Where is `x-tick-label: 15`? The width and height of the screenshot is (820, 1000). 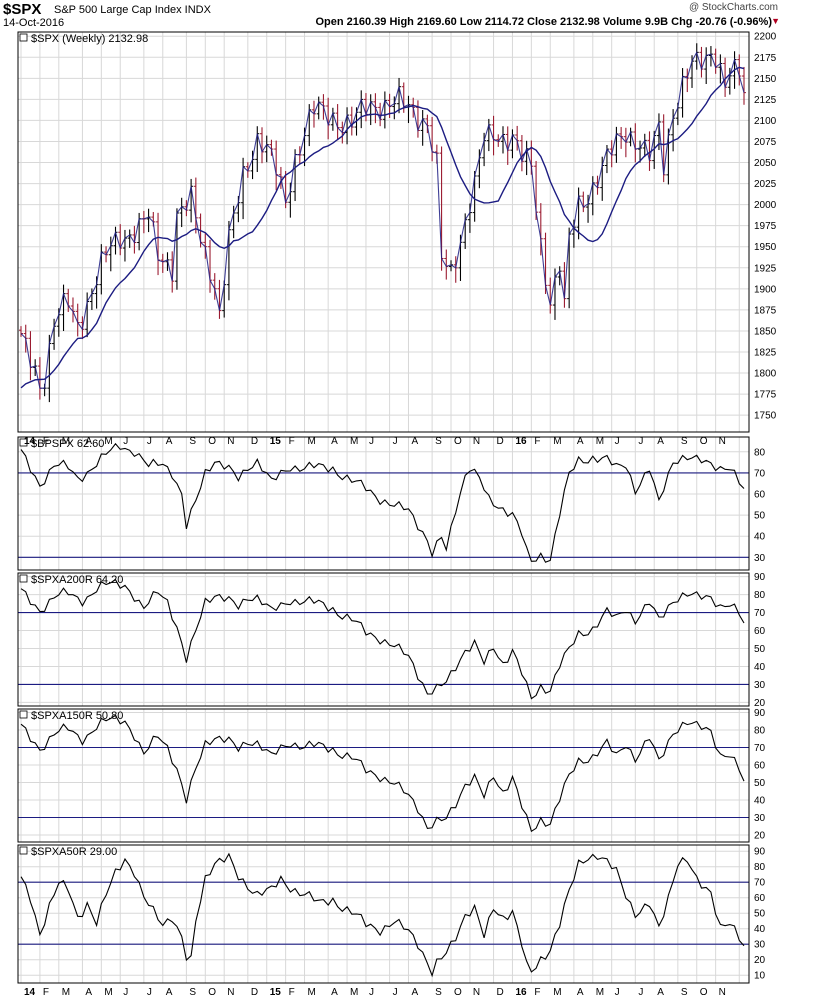
x-tick-label: 15 is located at coordinates (276, 992).